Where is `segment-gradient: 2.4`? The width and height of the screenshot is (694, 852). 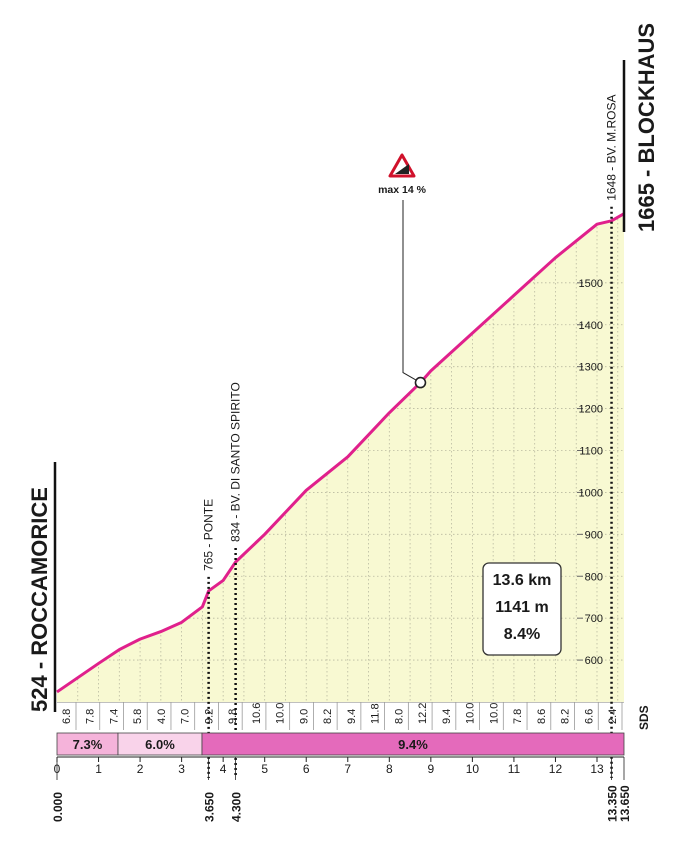 segment-gradient: 2.4 is located at coordinates (613, 716).